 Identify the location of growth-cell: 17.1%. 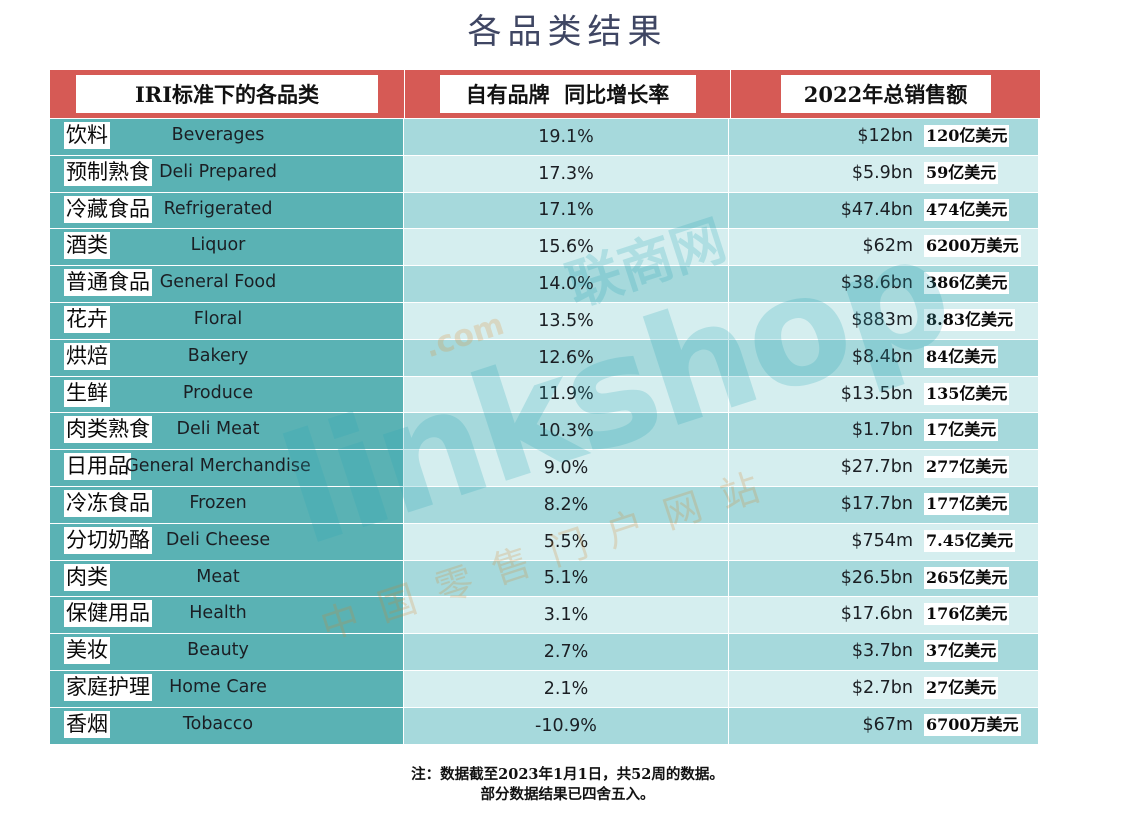
(566, 211).